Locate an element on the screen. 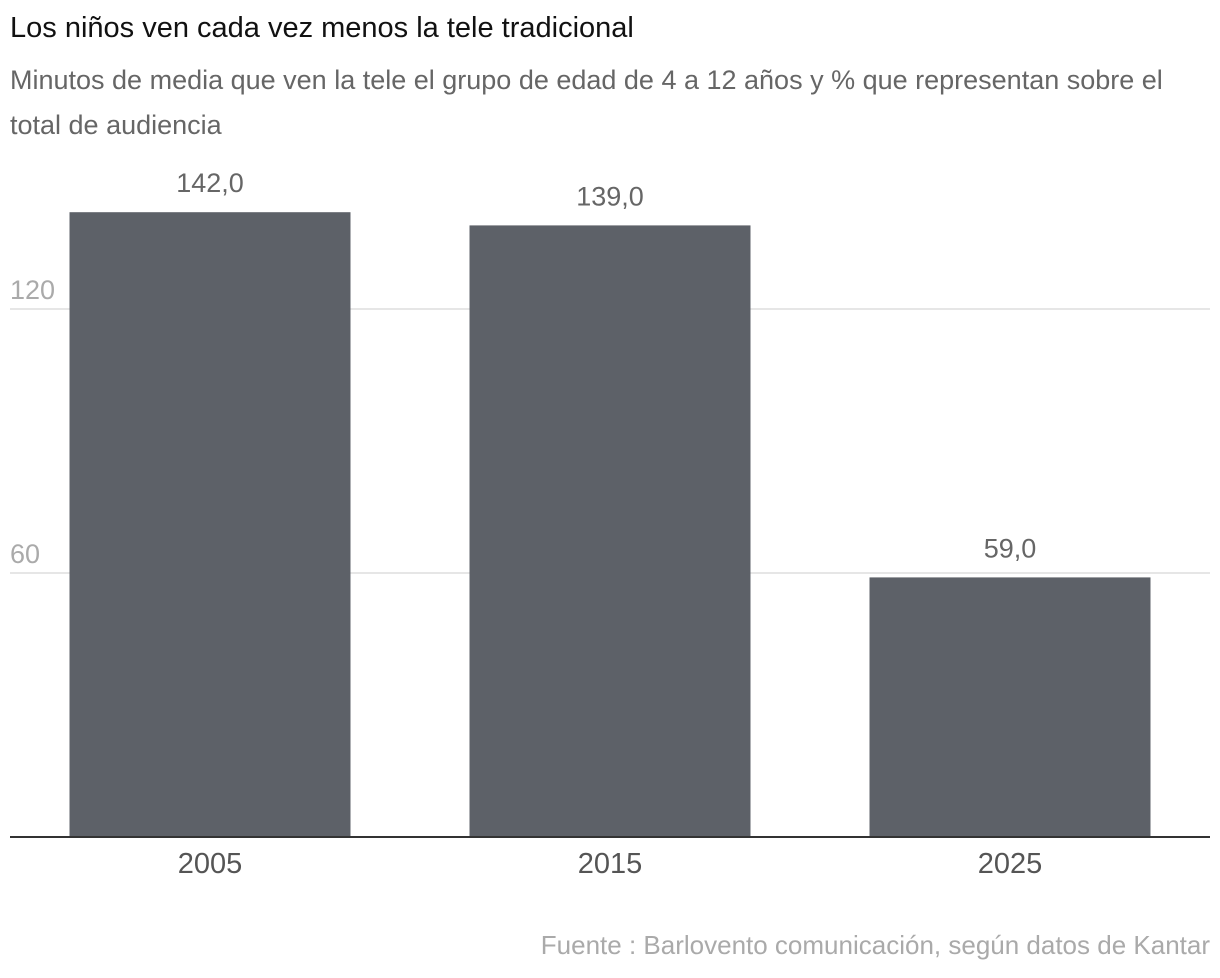 The height and width of the screenshot is (978, 1220). x-tick-label-2025: 2025 is located at coordinates (1010, 864).